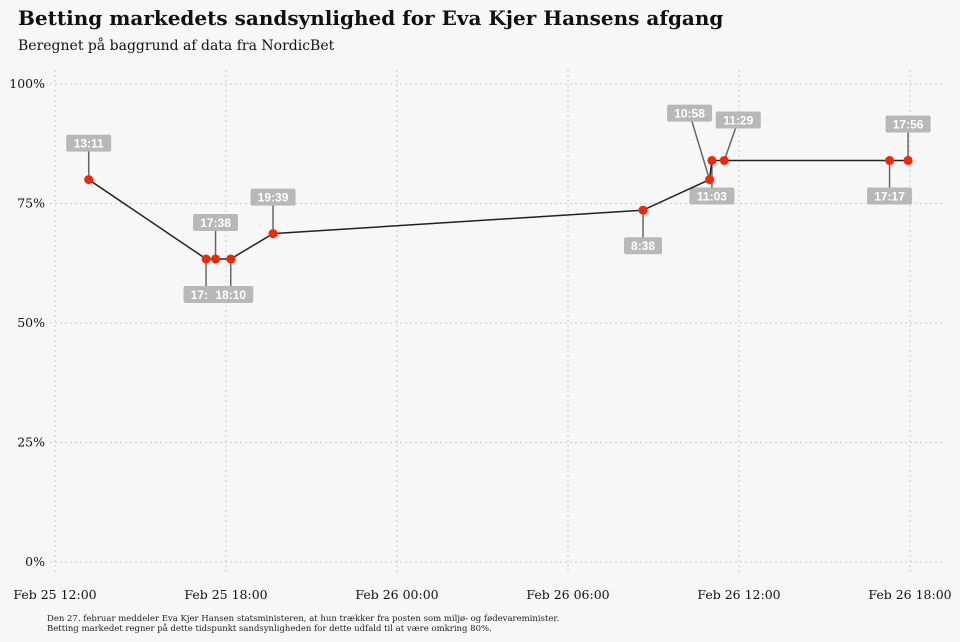 This screenshot has width=960, height=642. I want to click on point-time-label: 17:17, so click(889, 196).